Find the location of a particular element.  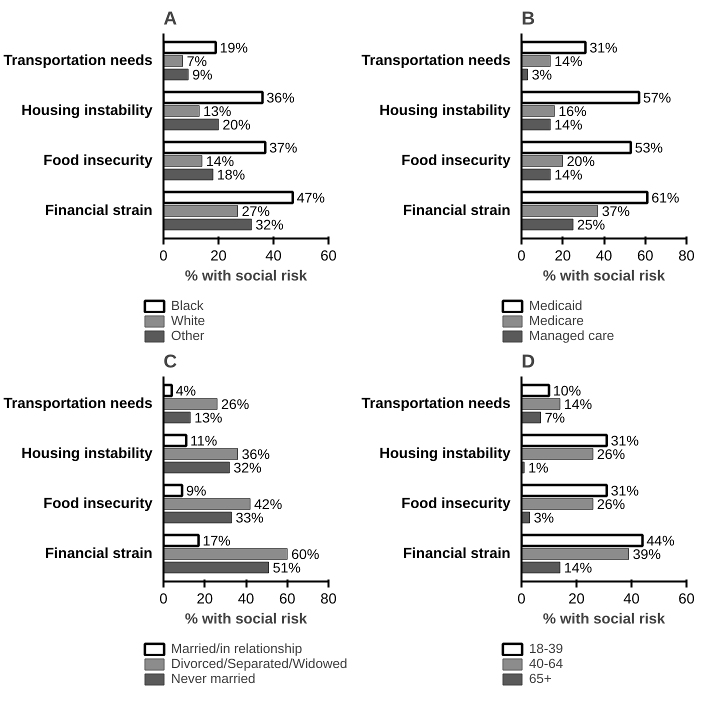

legend-label: Managed care is located at coordinates (571, 335).